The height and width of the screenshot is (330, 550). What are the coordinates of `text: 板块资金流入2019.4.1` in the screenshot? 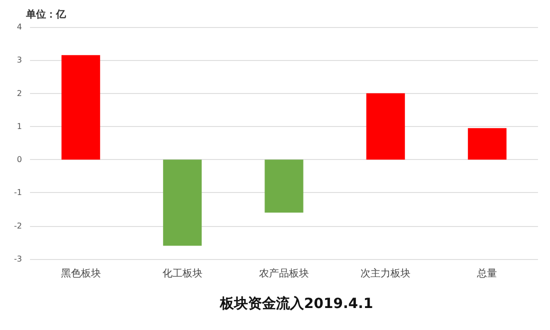 It's located at (296, 303).